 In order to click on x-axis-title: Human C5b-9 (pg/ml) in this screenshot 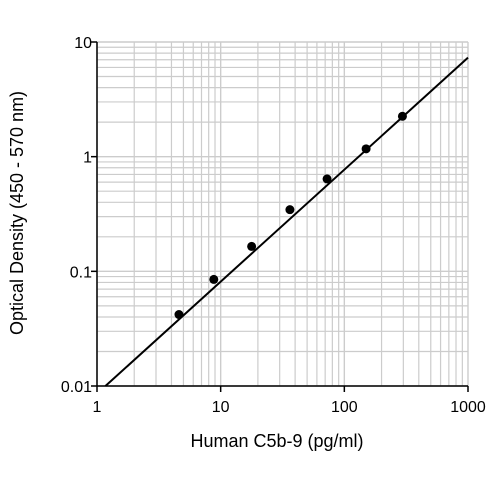, I will do `click(276, 441)`.